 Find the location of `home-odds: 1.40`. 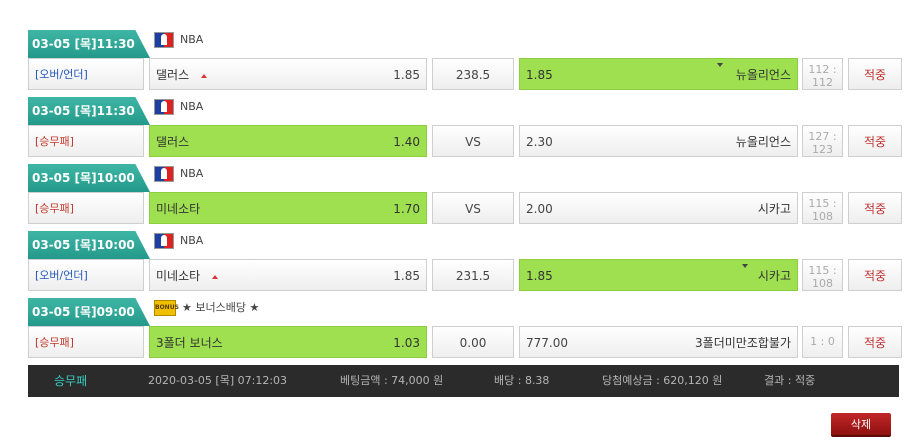

home-odds: 1.40 is located at coordinates (406, 142).